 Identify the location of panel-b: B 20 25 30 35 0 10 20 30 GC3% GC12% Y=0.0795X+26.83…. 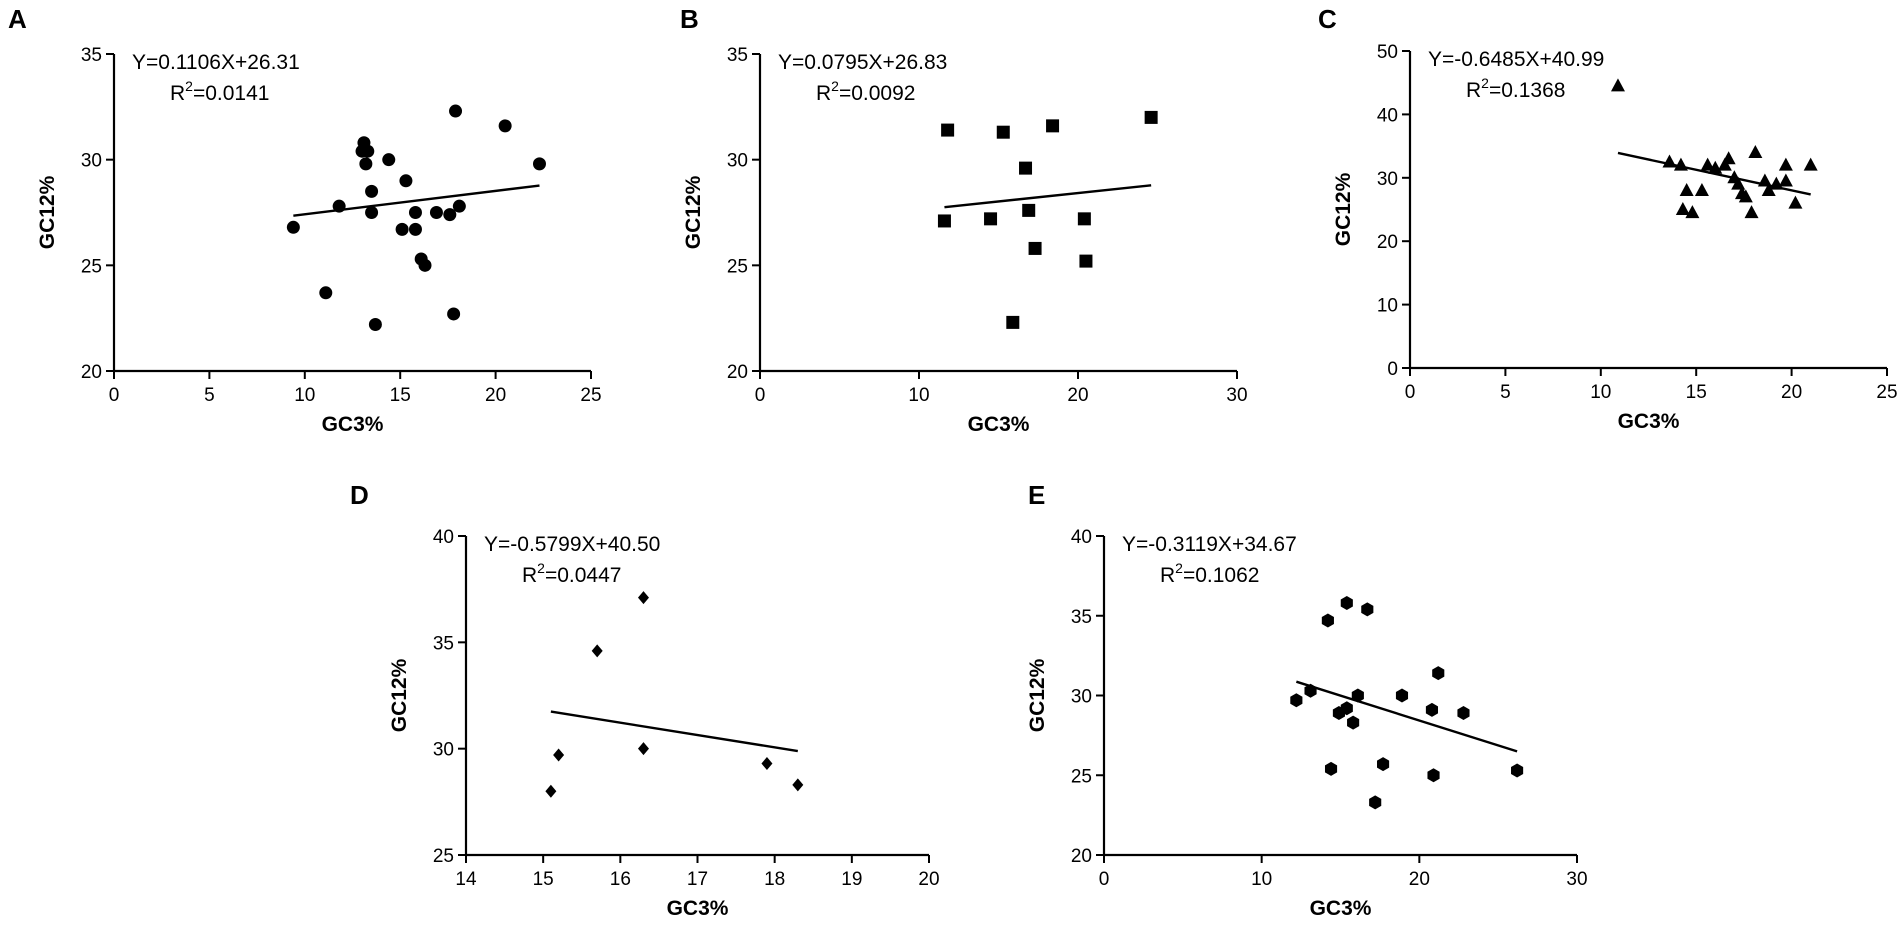
(964, 220).